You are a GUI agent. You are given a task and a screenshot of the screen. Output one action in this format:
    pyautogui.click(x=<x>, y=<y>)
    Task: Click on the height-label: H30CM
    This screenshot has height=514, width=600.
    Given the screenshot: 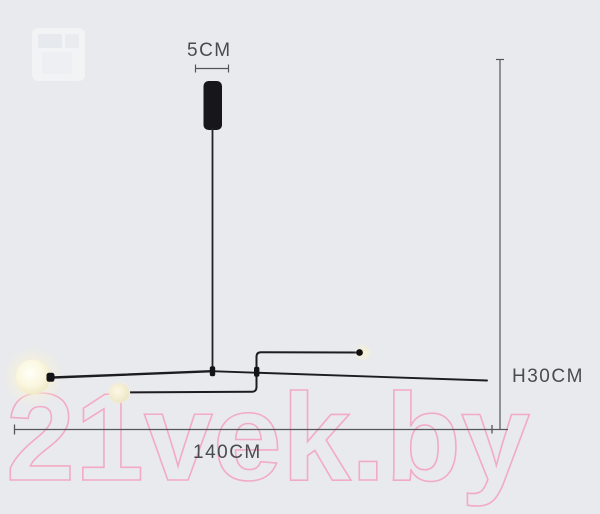 What is the action you would take?
    pyautogui.click(x=548, y=376)
    